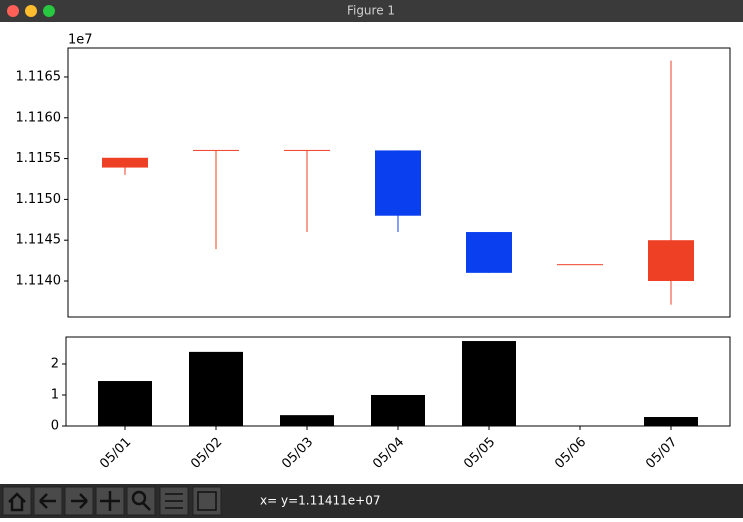  Describe the element at coordinates (174, 501) in the screenshot. I see `configure-icon` at that location.